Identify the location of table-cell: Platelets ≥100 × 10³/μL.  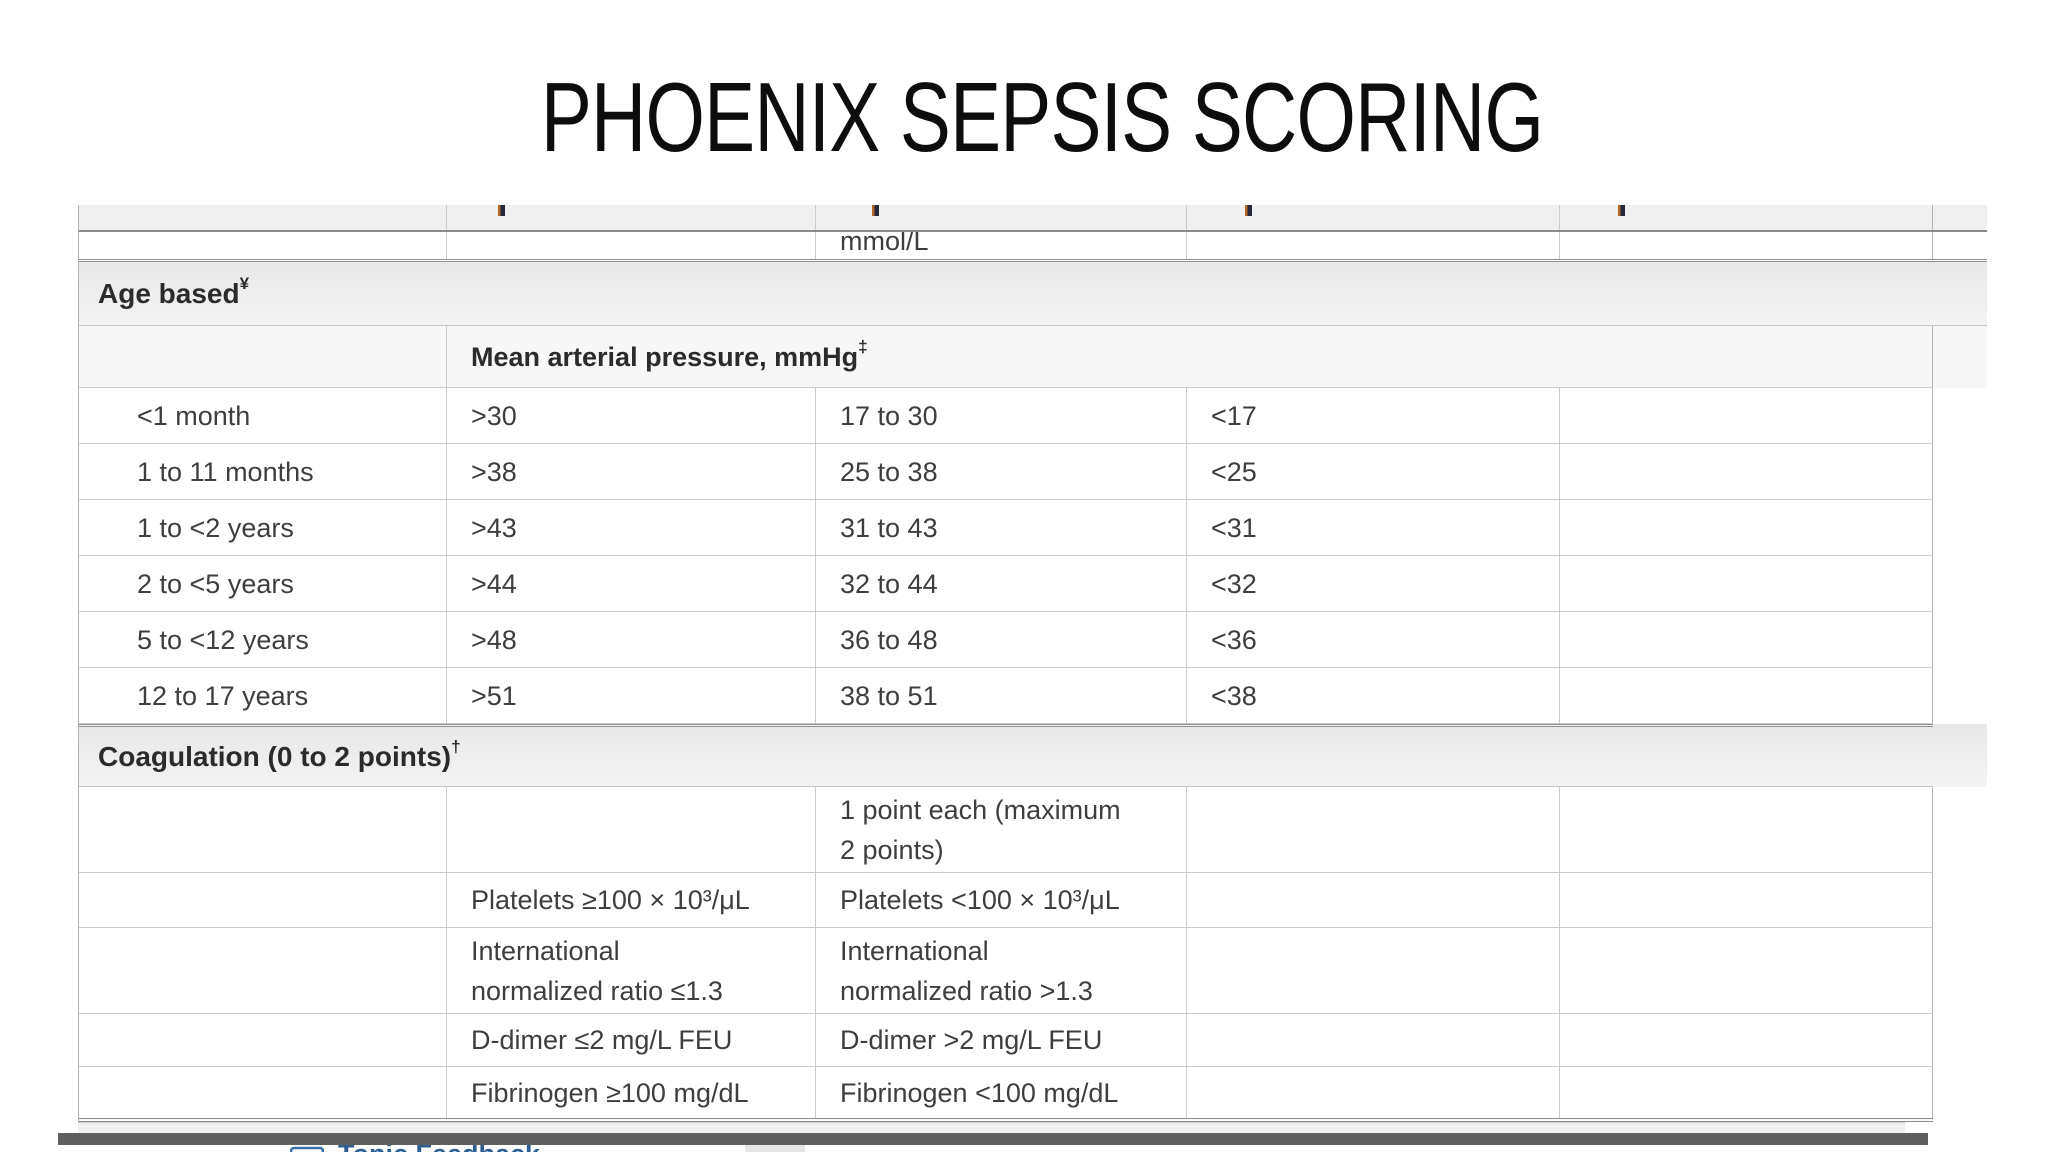
(631, 900).